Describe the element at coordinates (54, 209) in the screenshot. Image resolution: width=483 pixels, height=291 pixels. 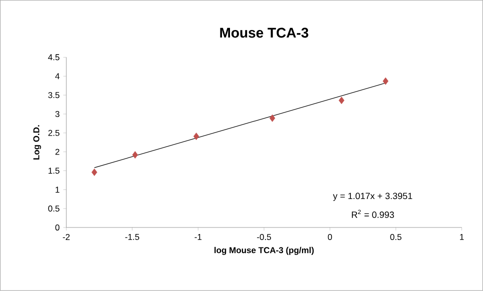
I see `y-tick-label: 0.5` at that location.